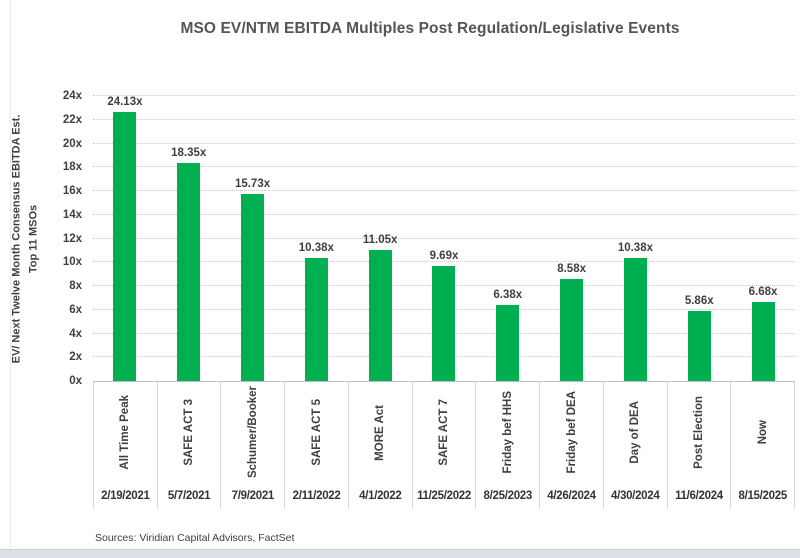  I want to click on date-label: 11/25/2022, so click(443, 496).